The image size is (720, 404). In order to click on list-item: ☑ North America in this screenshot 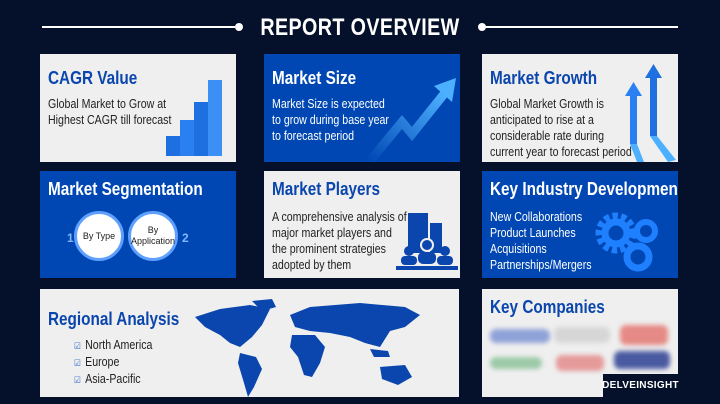, I will do `click(113, 345)`.